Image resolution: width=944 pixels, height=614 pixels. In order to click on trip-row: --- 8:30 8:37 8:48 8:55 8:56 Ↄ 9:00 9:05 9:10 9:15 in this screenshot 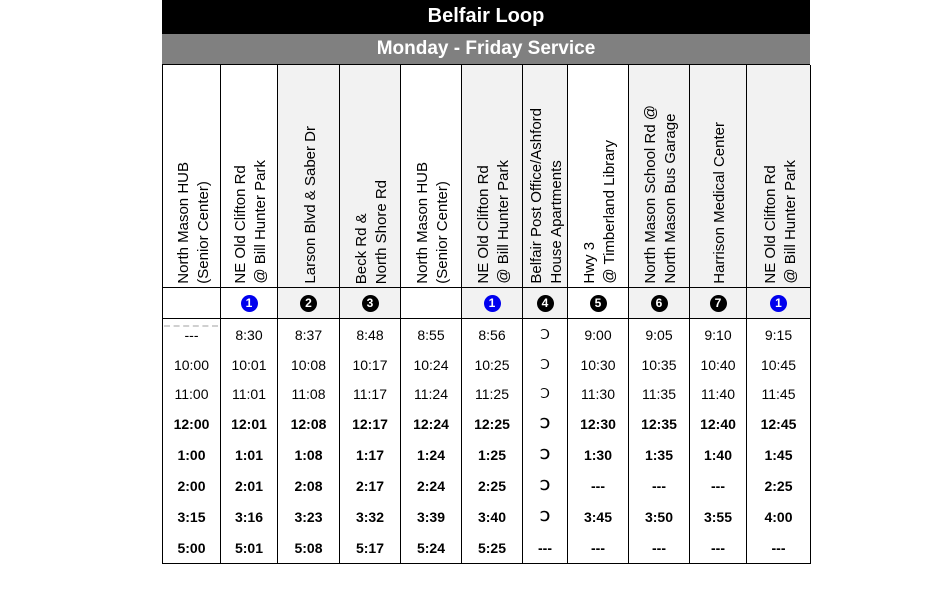, I will do `click(486, 334)`.